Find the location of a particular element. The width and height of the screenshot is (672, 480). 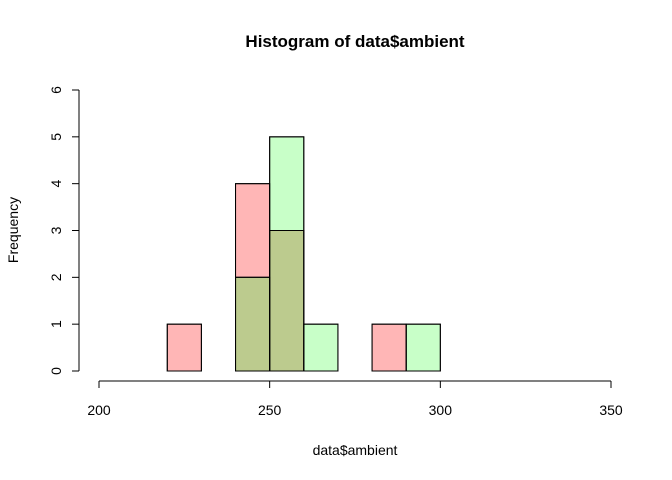

x-tick-label: 200 is located at coordinates (99, 410).